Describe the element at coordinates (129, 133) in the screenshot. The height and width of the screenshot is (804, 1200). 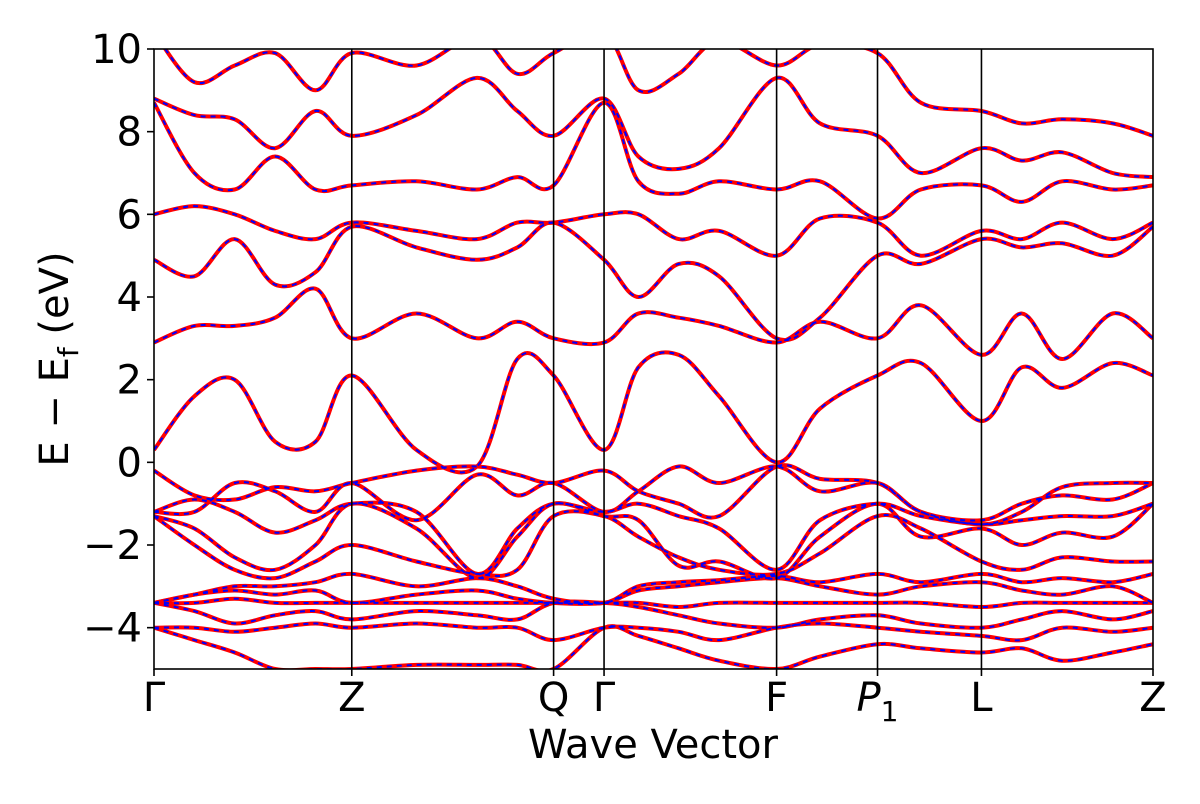
I see `y-tick-label: 8` at that location.